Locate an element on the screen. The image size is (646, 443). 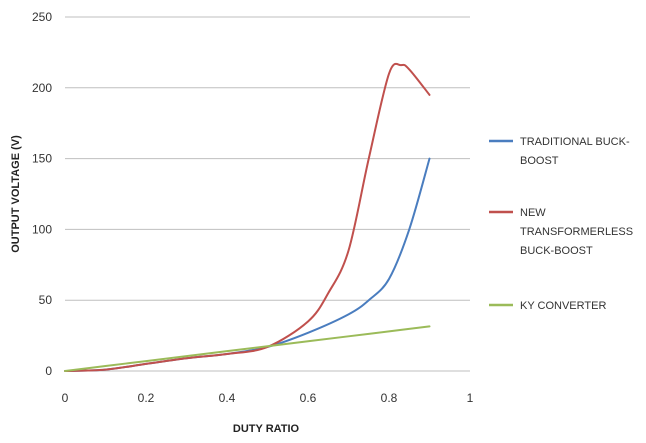
x-tick-label: 0.6 is located at coordinates (308, 398).